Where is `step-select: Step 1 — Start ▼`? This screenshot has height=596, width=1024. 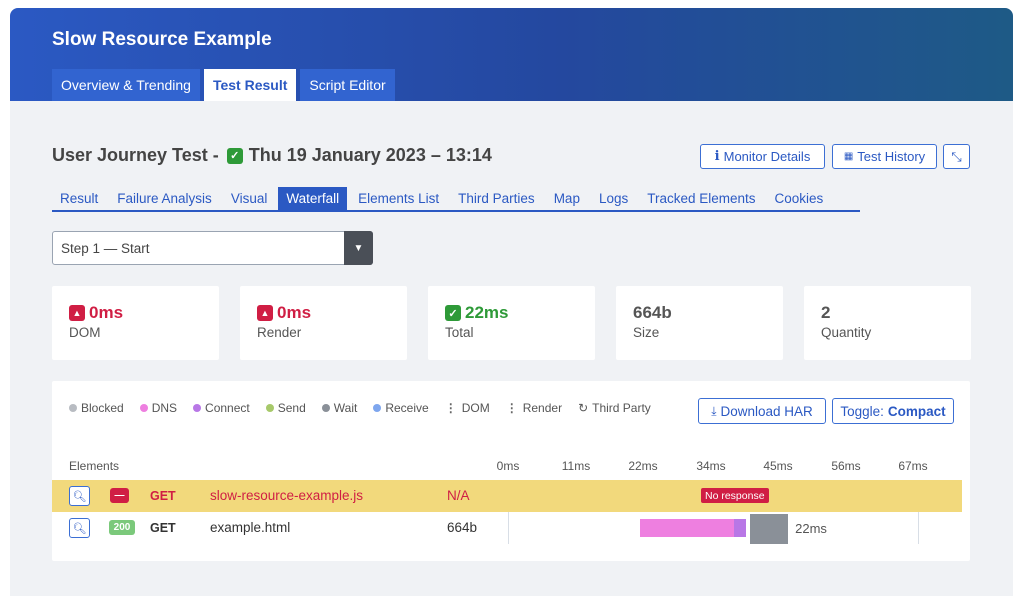
step-select: Step 1 — Start ▼ is located at coordinates (212, 248).